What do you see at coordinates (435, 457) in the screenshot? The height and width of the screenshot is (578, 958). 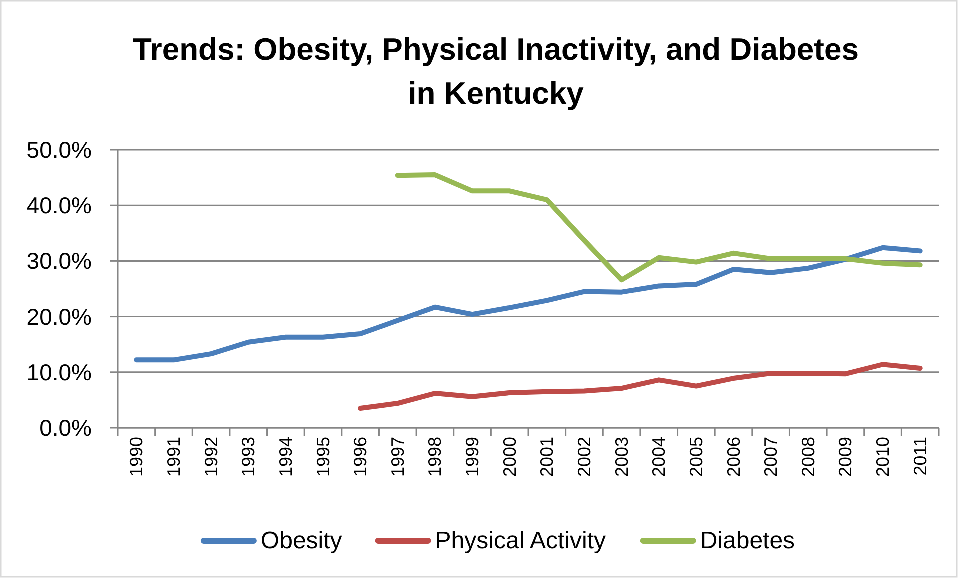 I see `x-tick-label: 1998` at bounding box center [435, 457].